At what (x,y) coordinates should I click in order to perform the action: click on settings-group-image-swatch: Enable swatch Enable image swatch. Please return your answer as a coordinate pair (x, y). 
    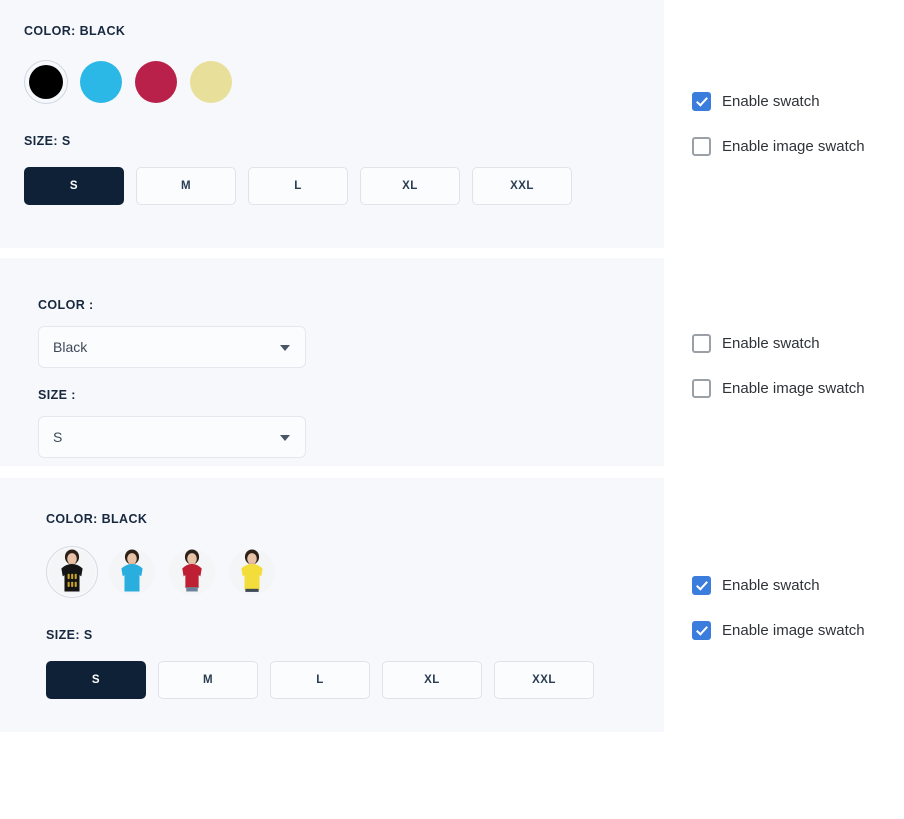
    Looking at the image, I should click on (797, 621).